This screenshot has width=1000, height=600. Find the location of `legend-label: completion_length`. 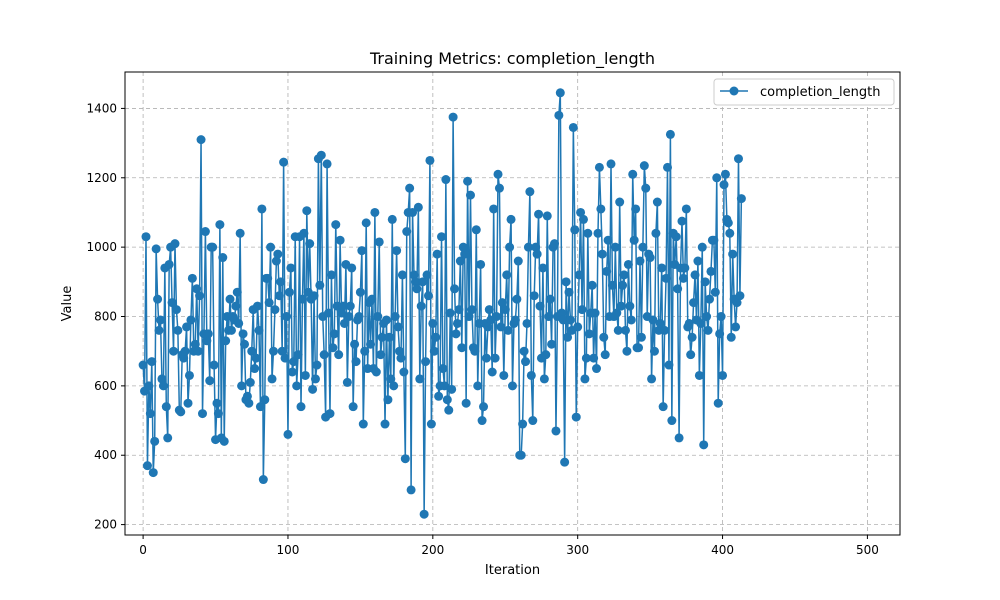

legend-label: completion_length is located at coordinates (820, 92).